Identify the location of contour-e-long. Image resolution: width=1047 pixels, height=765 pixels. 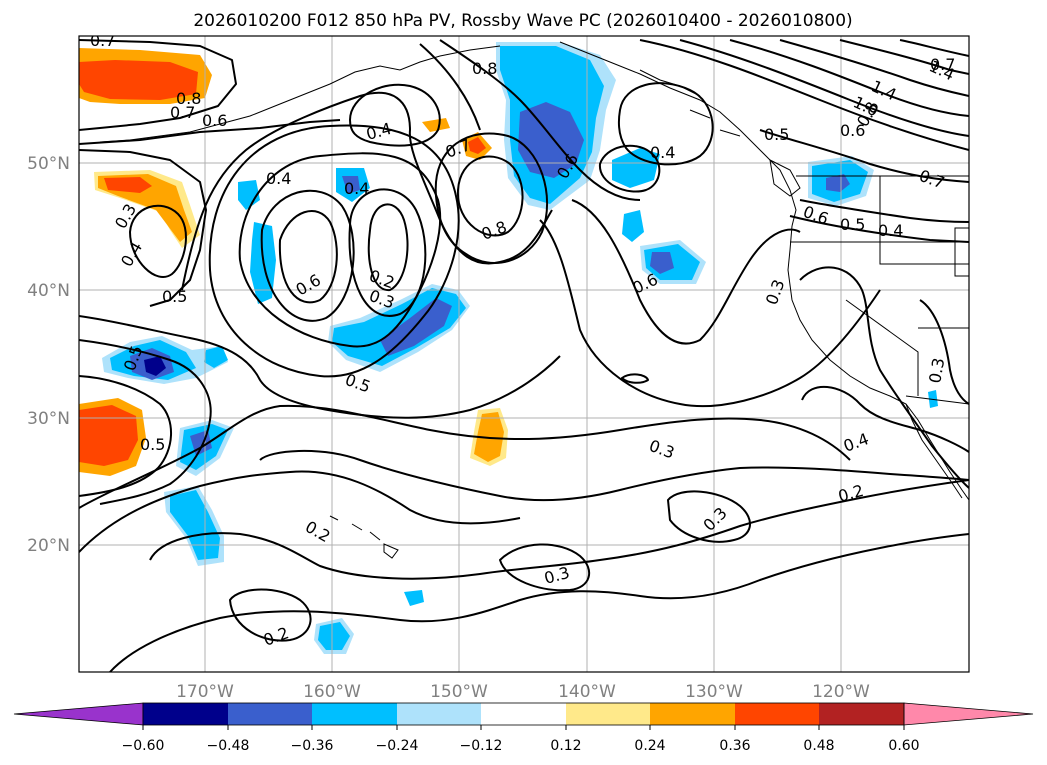
(686, 272).